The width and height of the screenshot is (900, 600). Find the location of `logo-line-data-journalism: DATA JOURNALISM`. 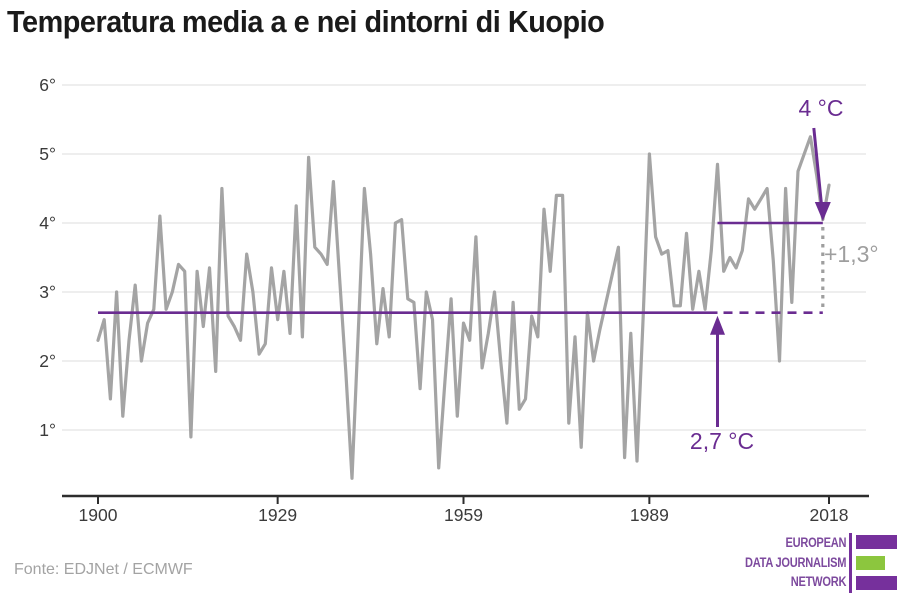

logo-line-data-journalism: DATA JOURNALISM is located at coordinates (795, 562).